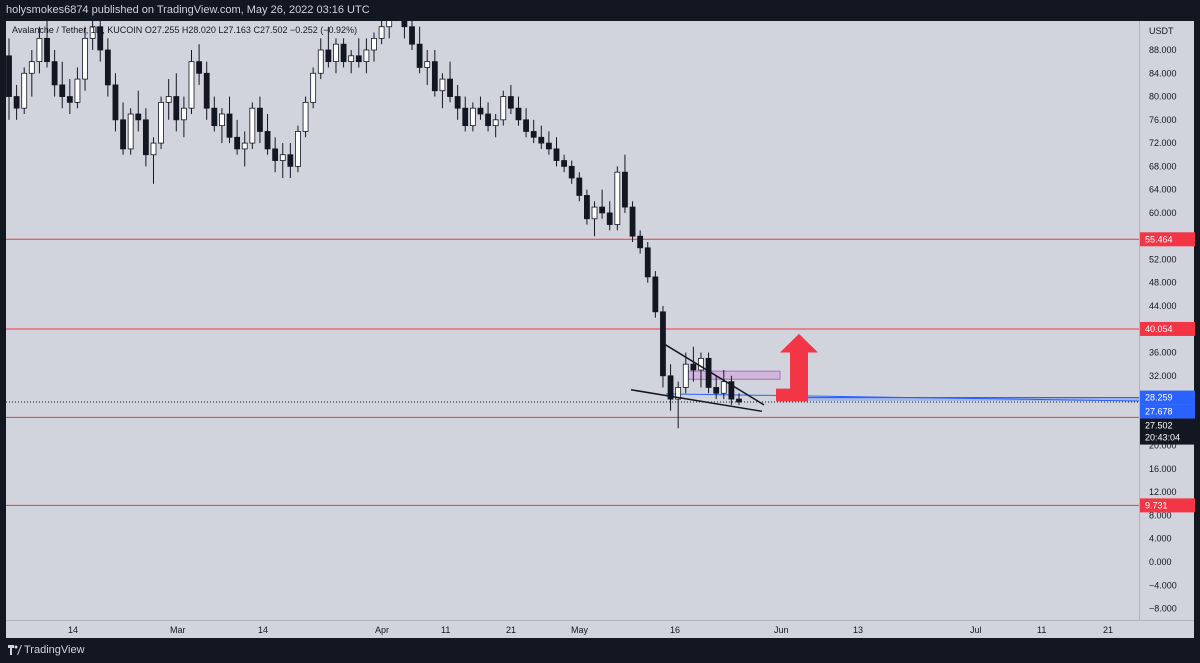 The image size is (1200, 663). What do you see at coordinates (198, 10) in the screenshot?
I see `site-name: TradingView.com` at bounding box center [198, 10].